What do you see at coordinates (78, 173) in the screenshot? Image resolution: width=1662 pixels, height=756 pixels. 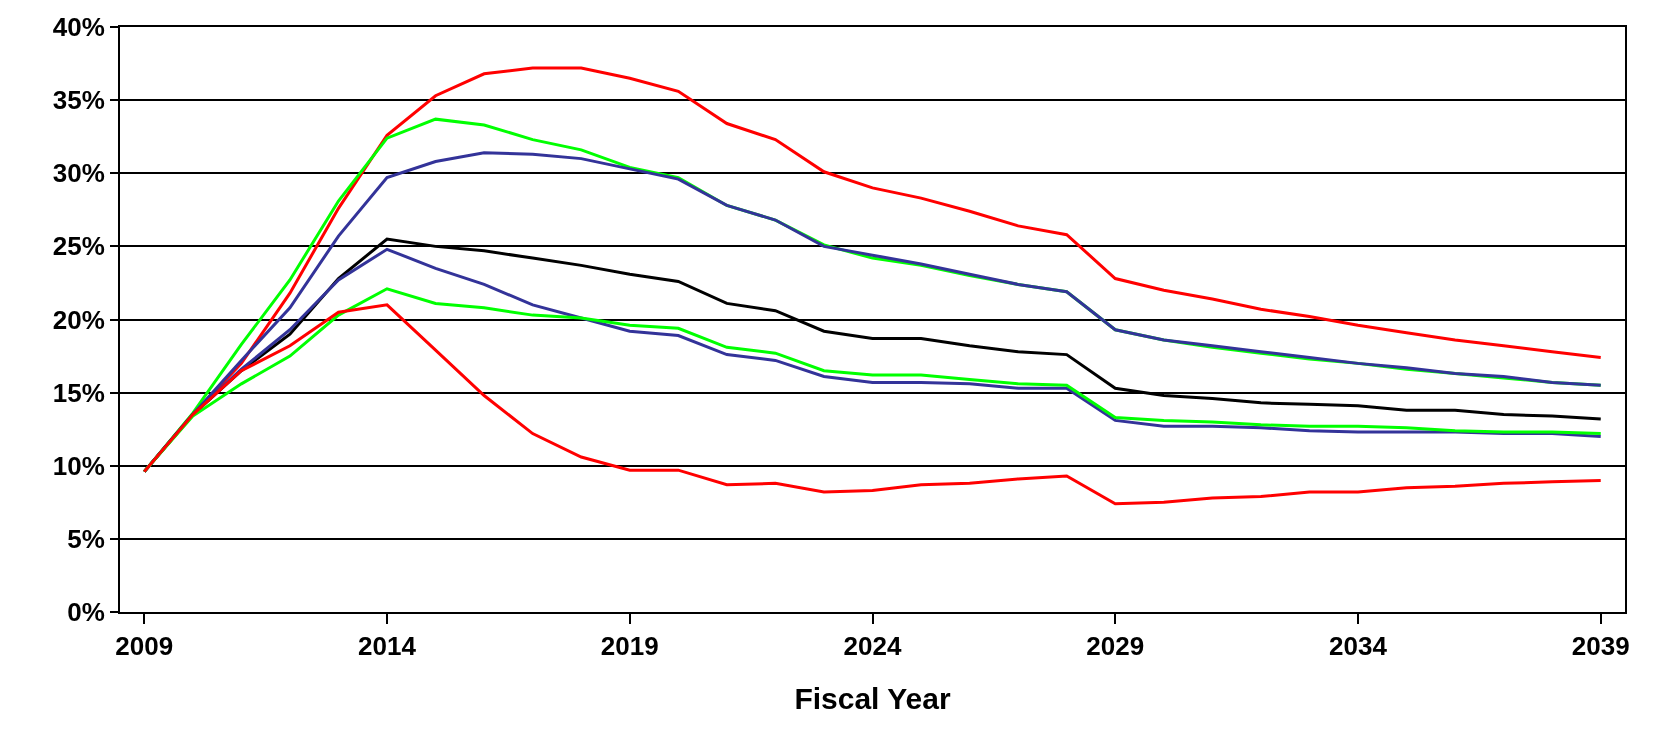 I see `y-tick-label: 30%` at bounding box center [78, 173].